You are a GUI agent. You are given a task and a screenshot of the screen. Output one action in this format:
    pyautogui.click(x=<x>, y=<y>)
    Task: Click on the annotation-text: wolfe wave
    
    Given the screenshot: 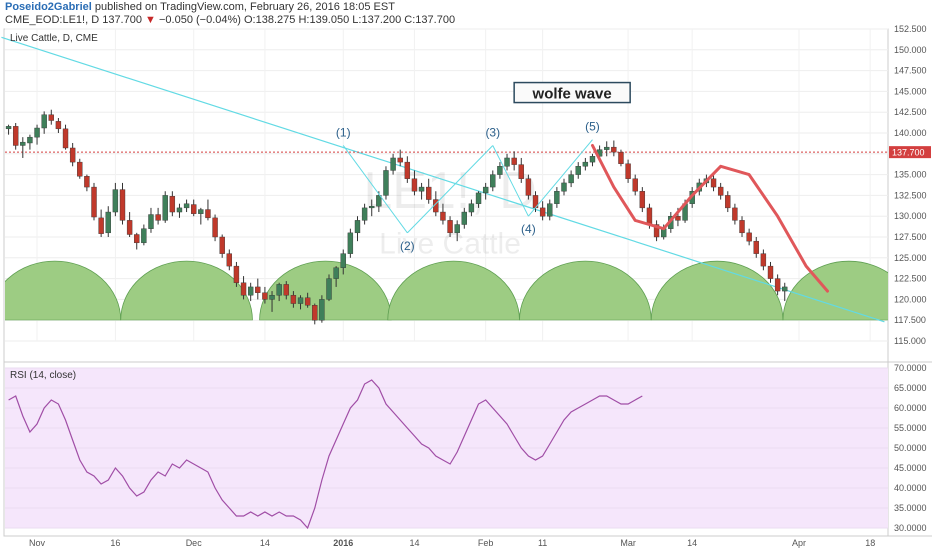 What is the action you would take?
    pyautogui.click(x=572, y=94)
    